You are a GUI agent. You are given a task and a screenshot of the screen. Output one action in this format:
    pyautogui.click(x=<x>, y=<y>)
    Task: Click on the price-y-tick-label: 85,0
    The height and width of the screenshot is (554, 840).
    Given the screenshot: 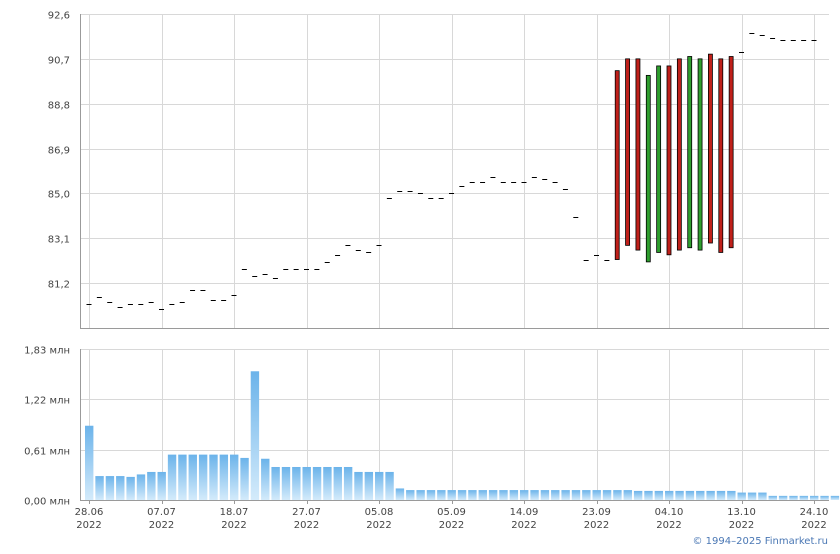 What is the action you would take?
    pyautogui.click(x=59, y=195)
    